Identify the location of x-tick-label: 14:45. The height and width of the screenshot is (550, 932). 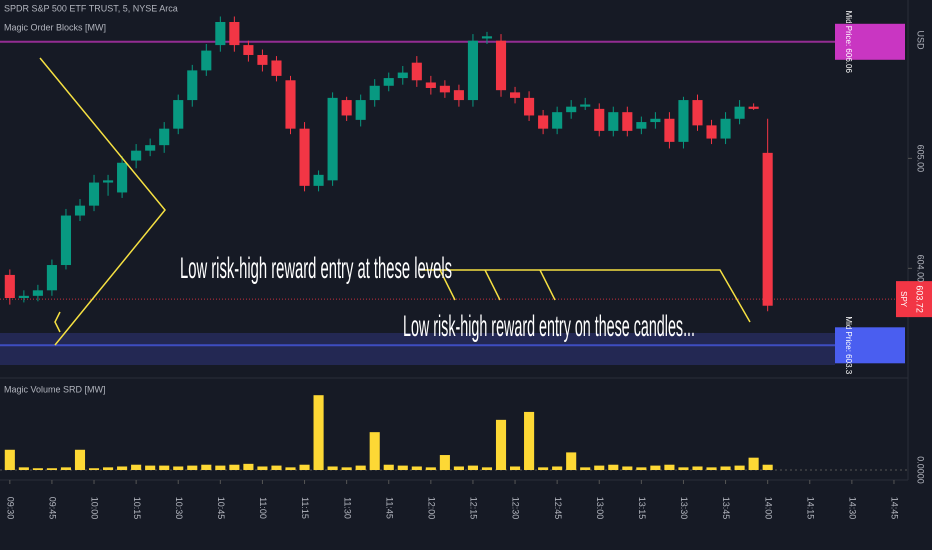
(895, 508).